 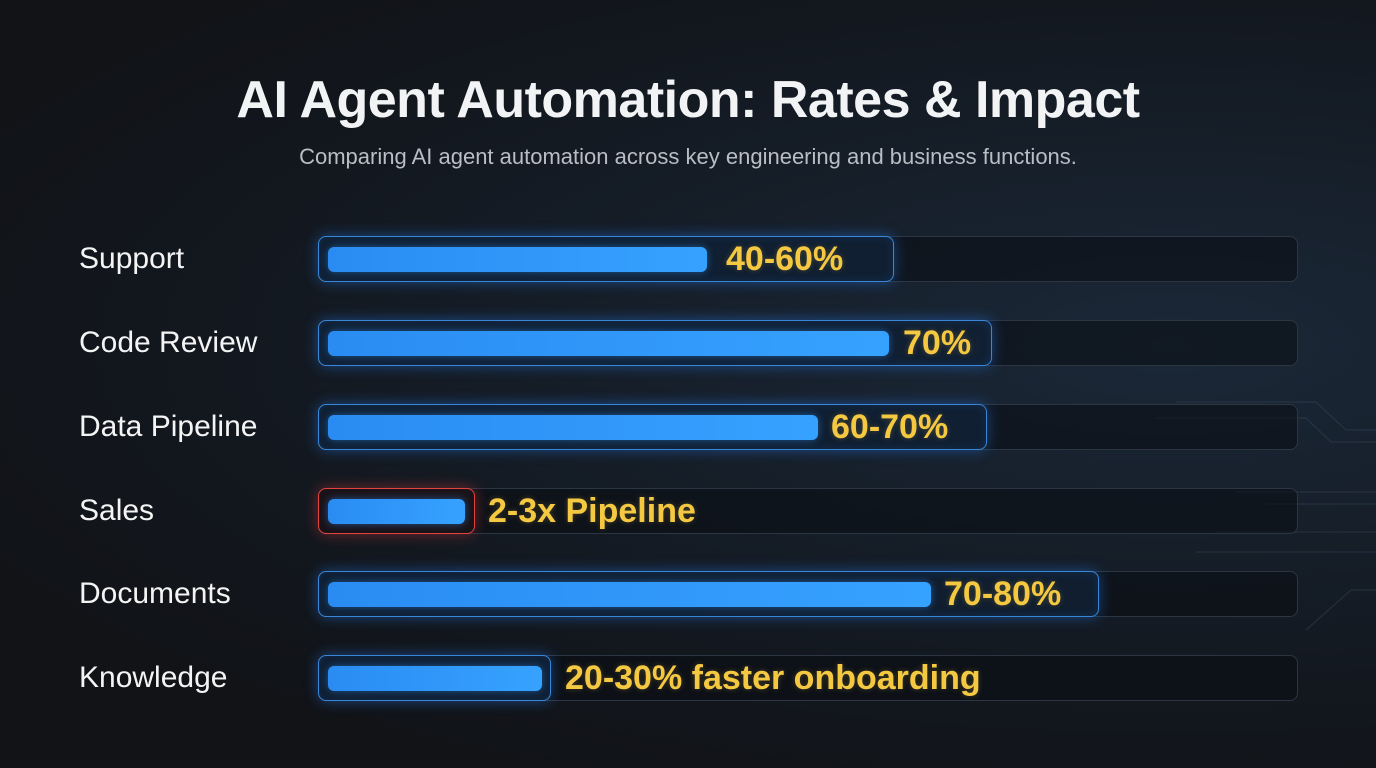 I want to click on bar-row-knowledge: Knowledge 20-30% faster onboarding, so click(x=688, y=678).